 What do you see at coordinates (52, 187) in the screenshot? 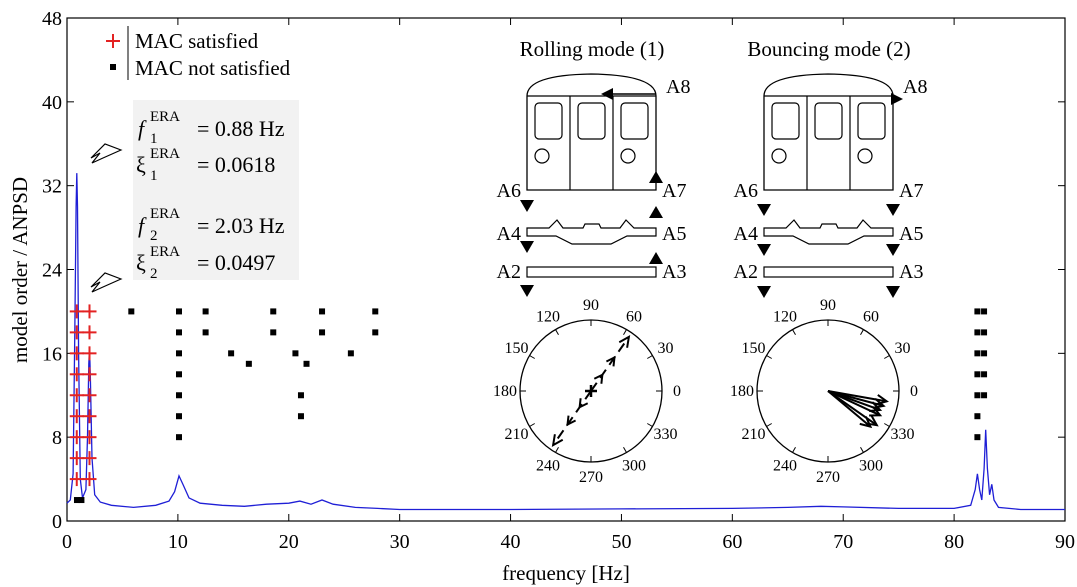
I see `y-tick-label: 32` at bounding box center [52, 187].